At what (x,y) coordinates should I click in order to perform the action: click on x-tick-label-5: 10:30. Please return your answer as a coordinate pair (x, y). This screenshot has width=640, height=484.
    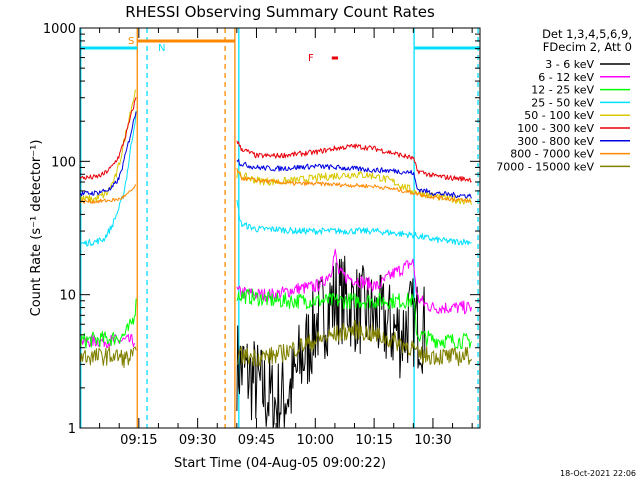
    Looking at the image, I should click on (432, 440).